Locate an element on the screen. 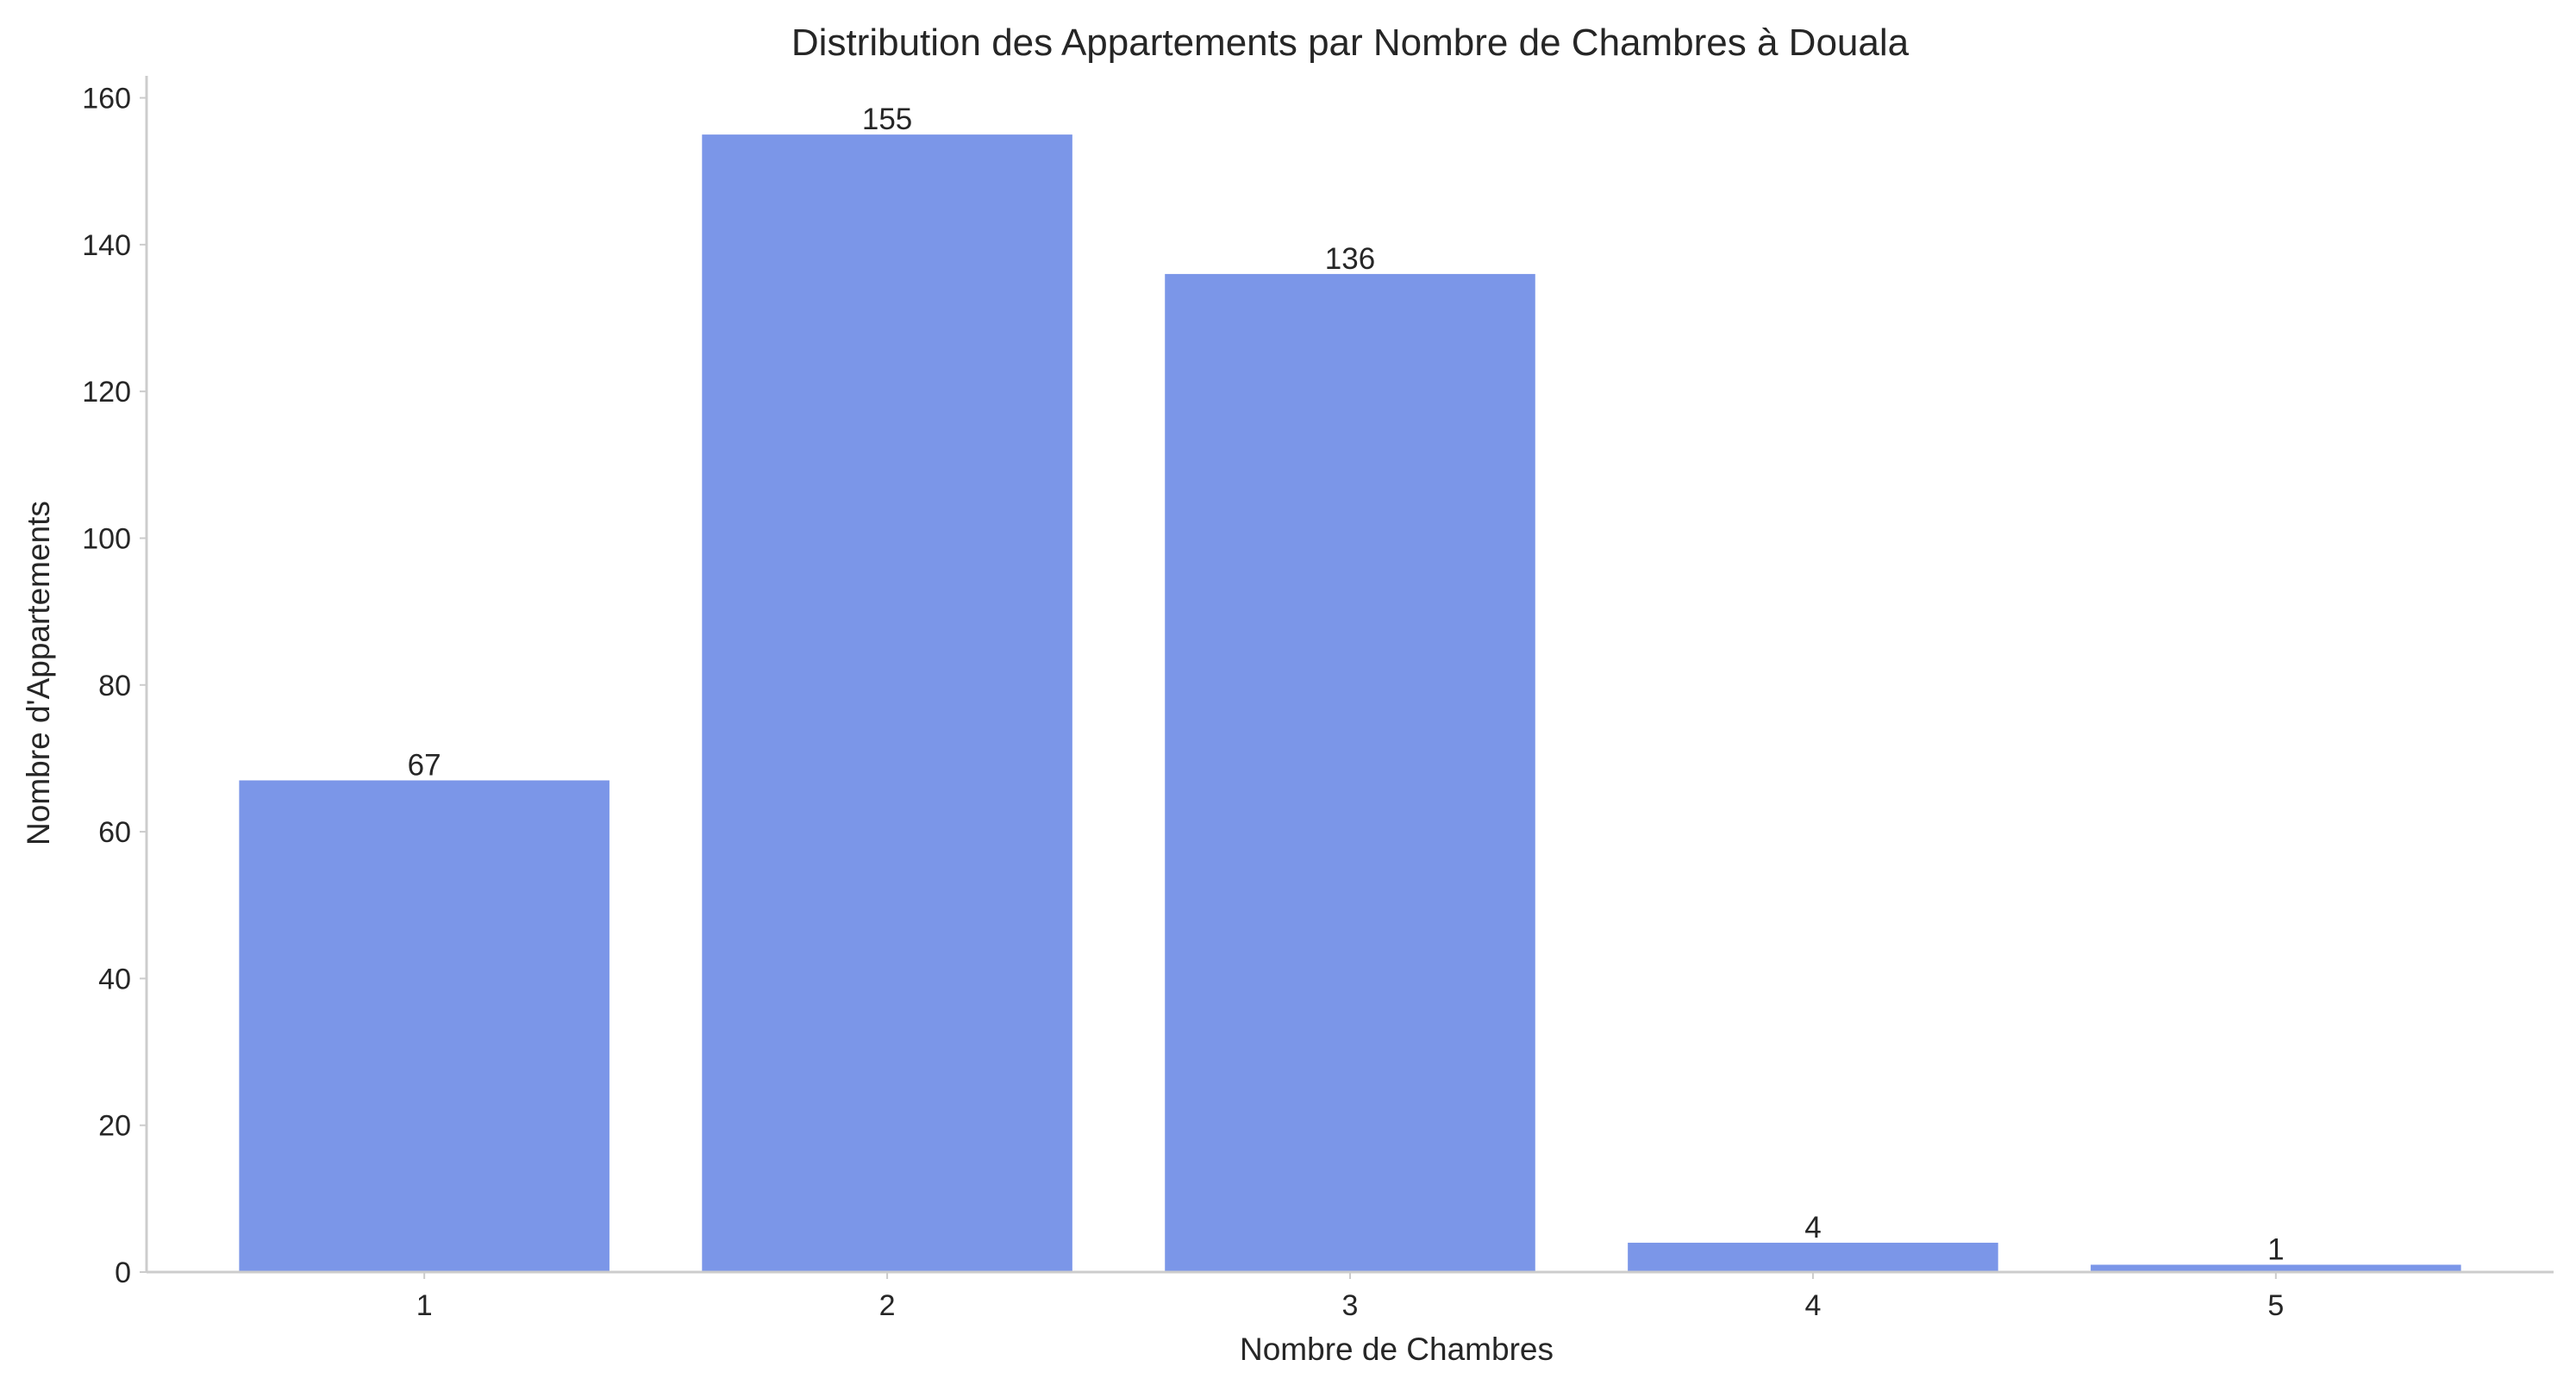  data-label-2: 155 is located at coordinates (887, 119).